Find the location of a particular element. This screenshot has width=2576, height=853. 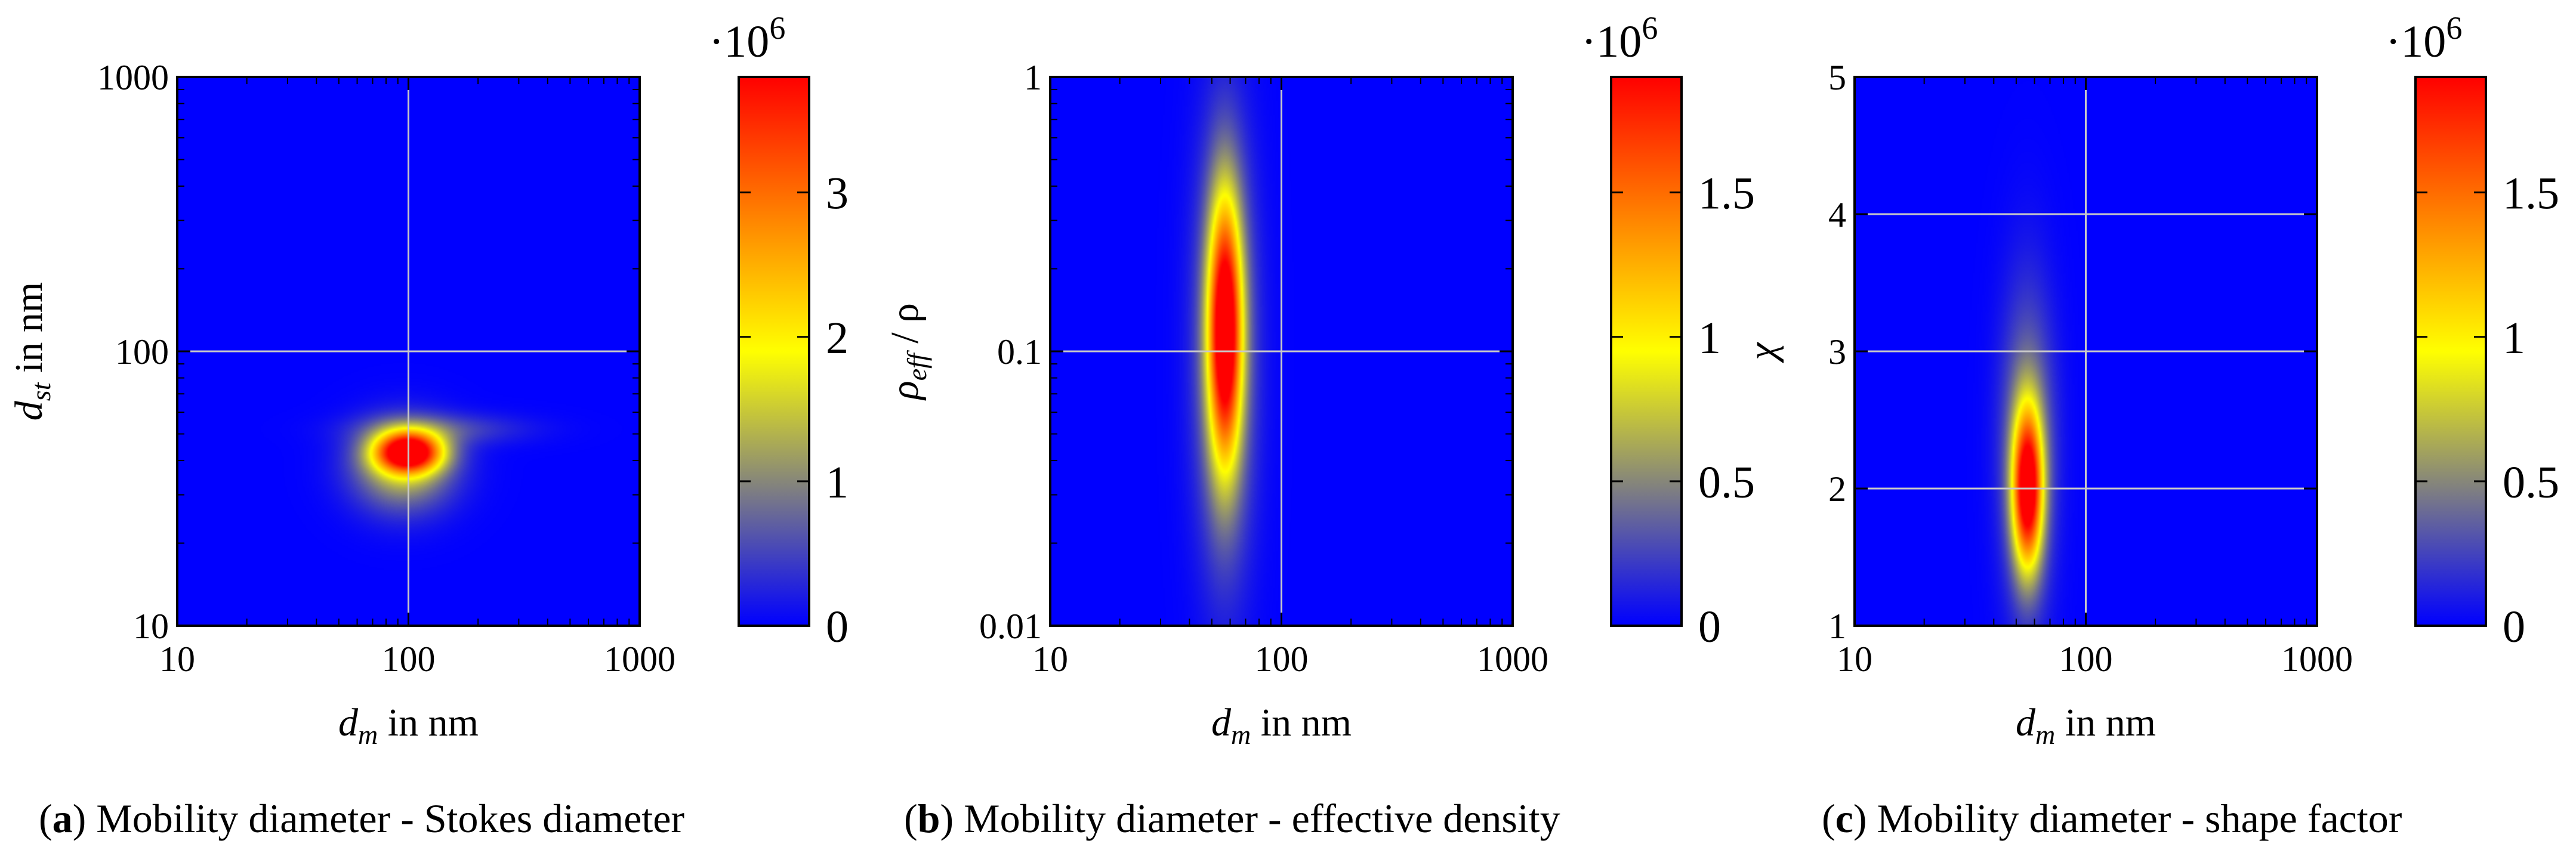

y-tick-label: 0.01 is located at coordinates (1010, 627).